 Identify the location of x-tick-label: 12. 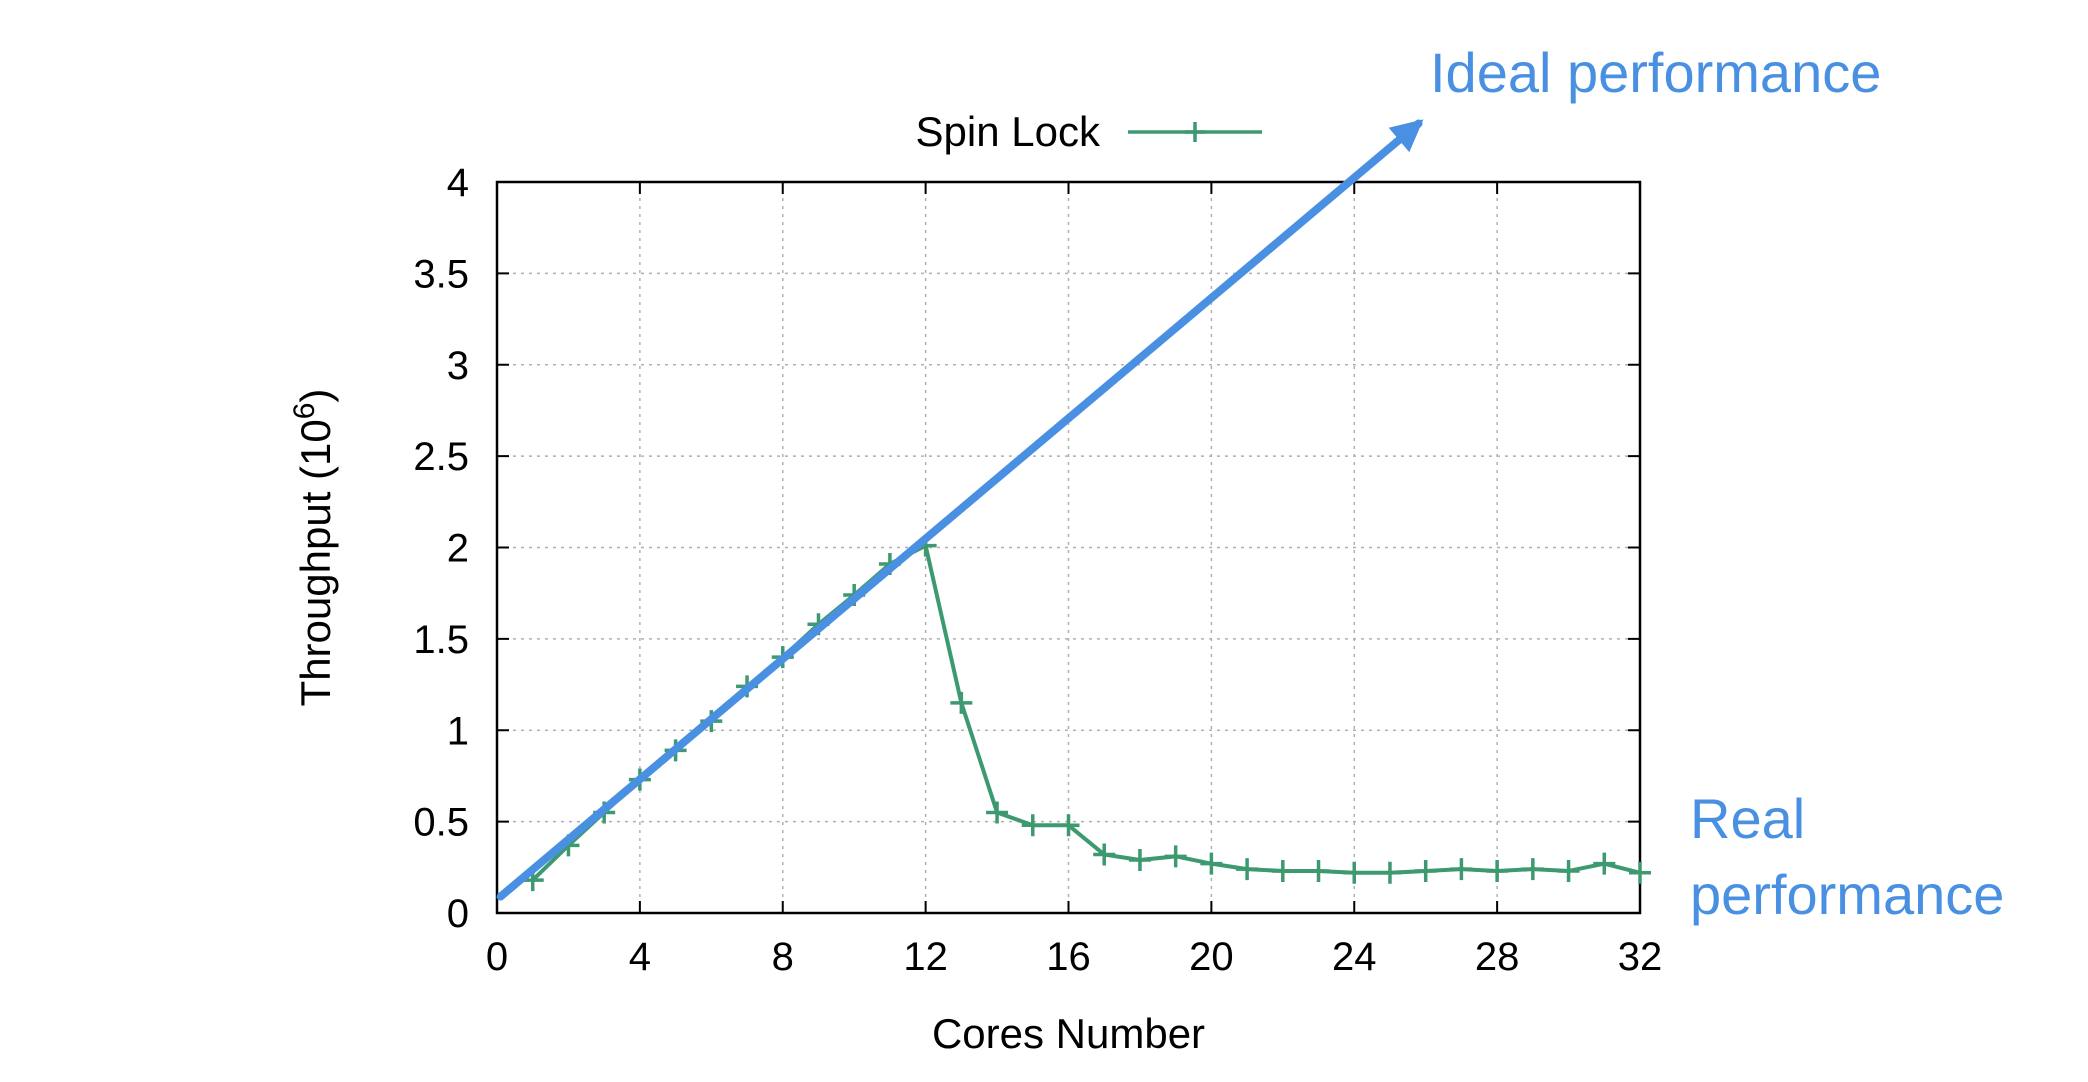
(925, 957).